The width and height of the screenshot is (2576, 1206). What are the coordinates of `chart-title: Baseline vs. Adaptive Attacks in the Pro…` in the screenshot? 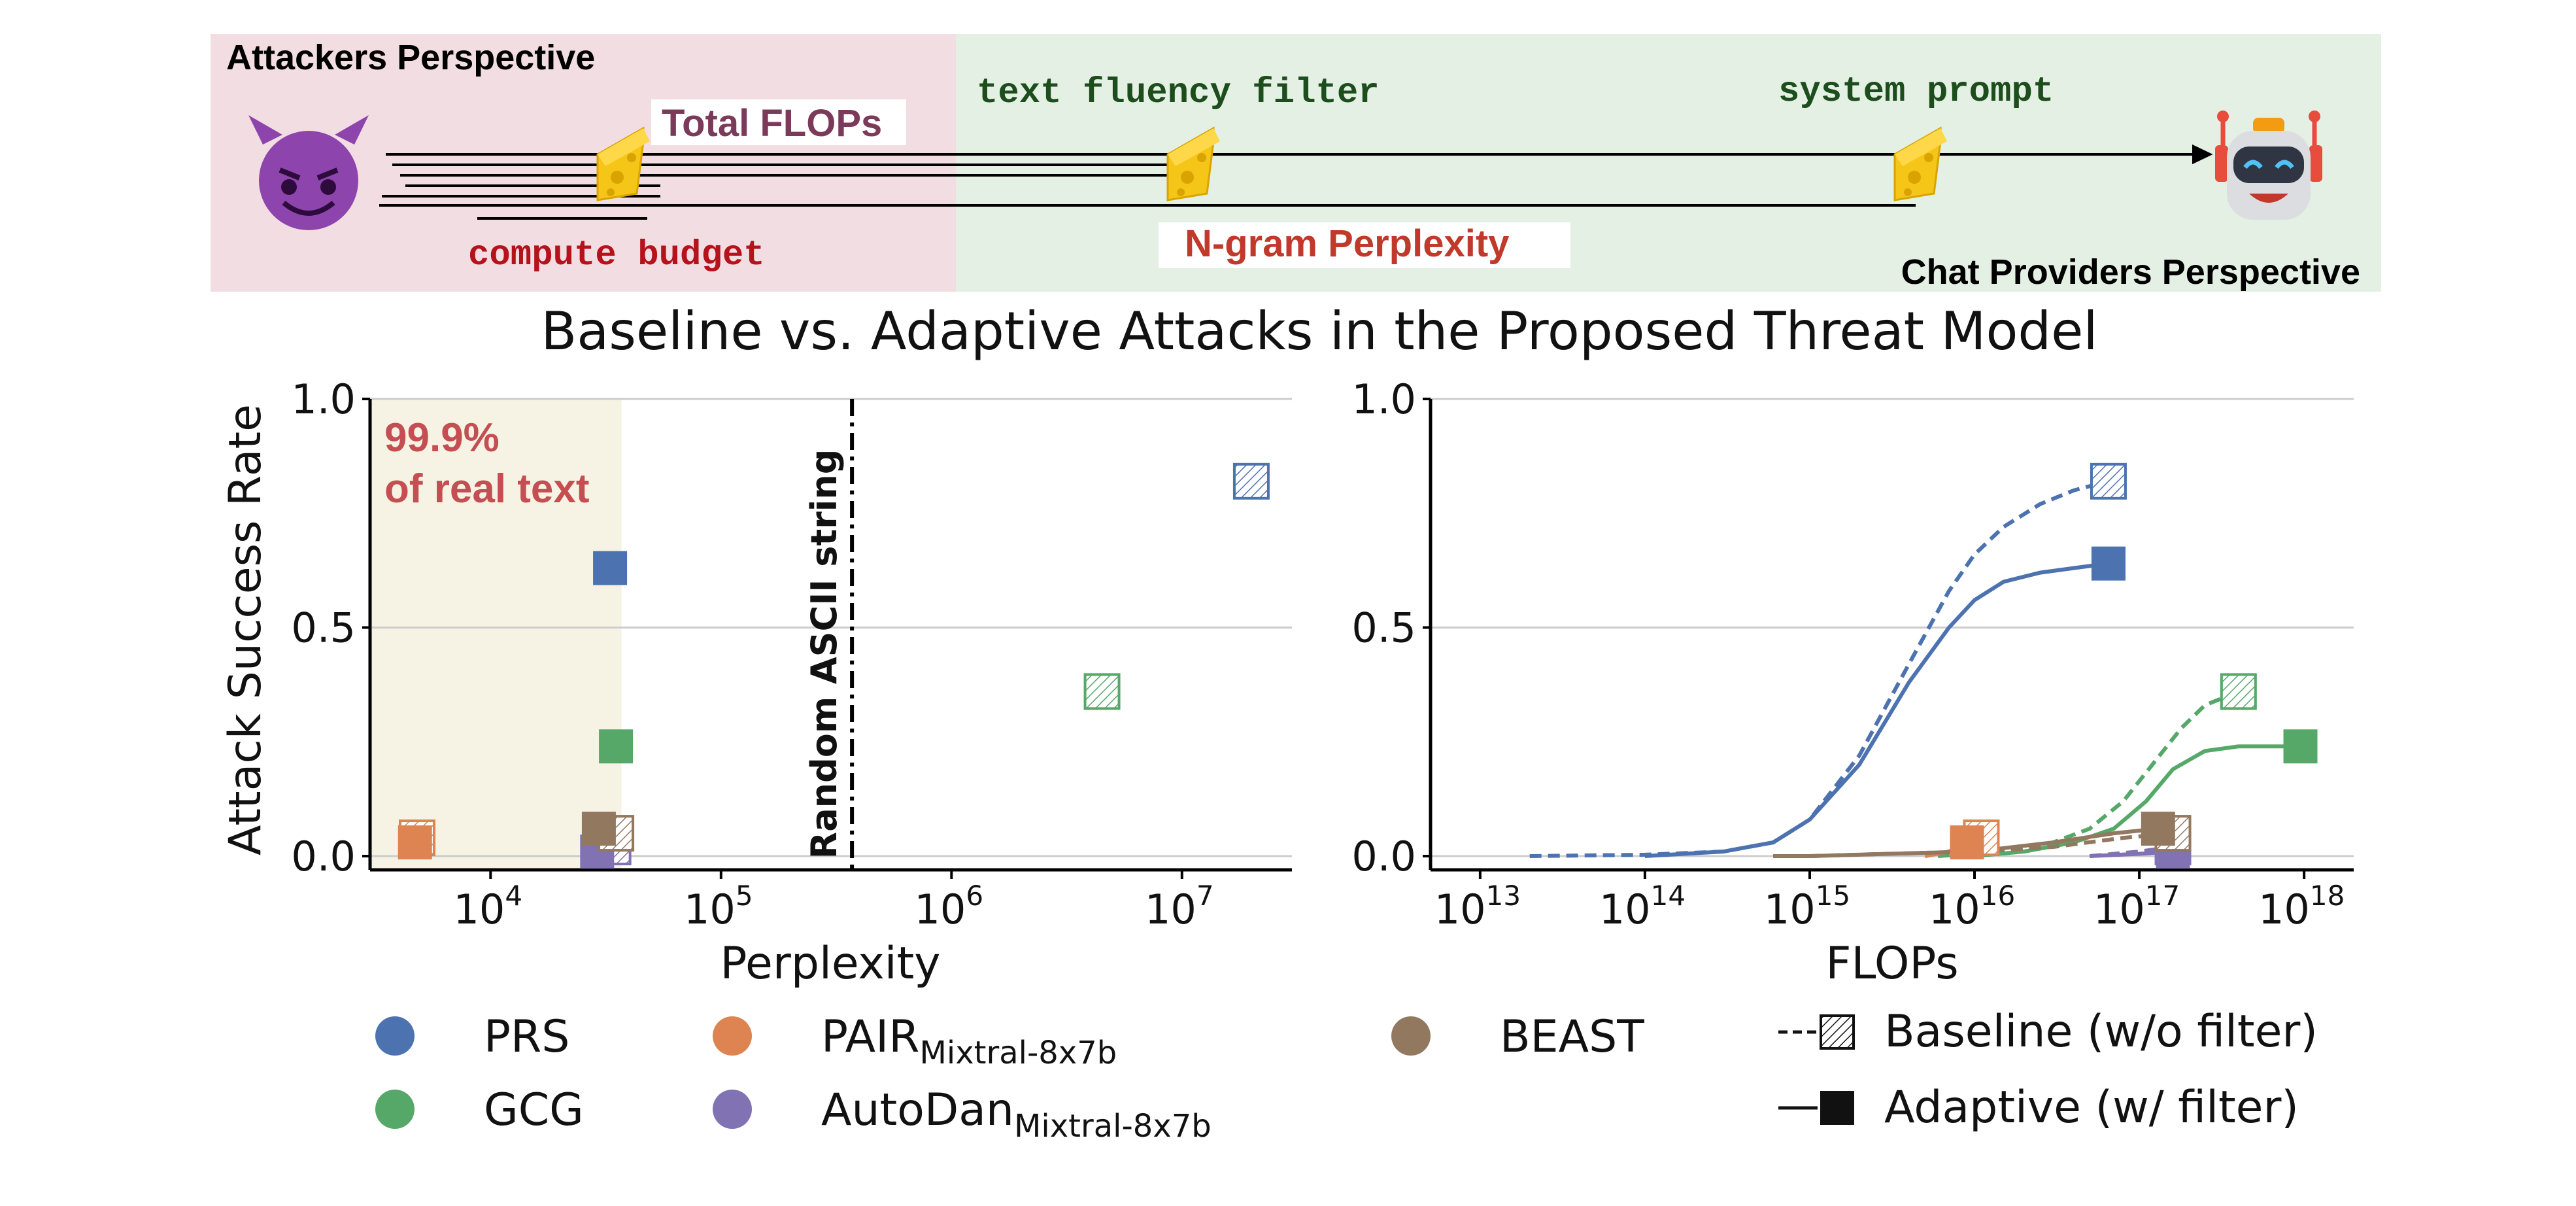 It's located at (1319, 331).